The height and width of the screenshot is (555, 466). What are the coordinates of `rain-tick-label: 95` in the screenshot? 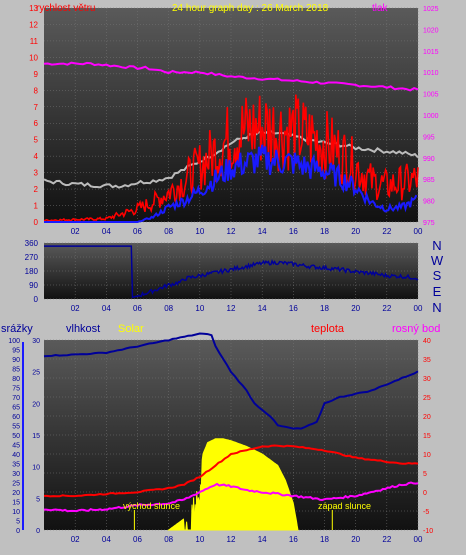 It's located at (16, 351).